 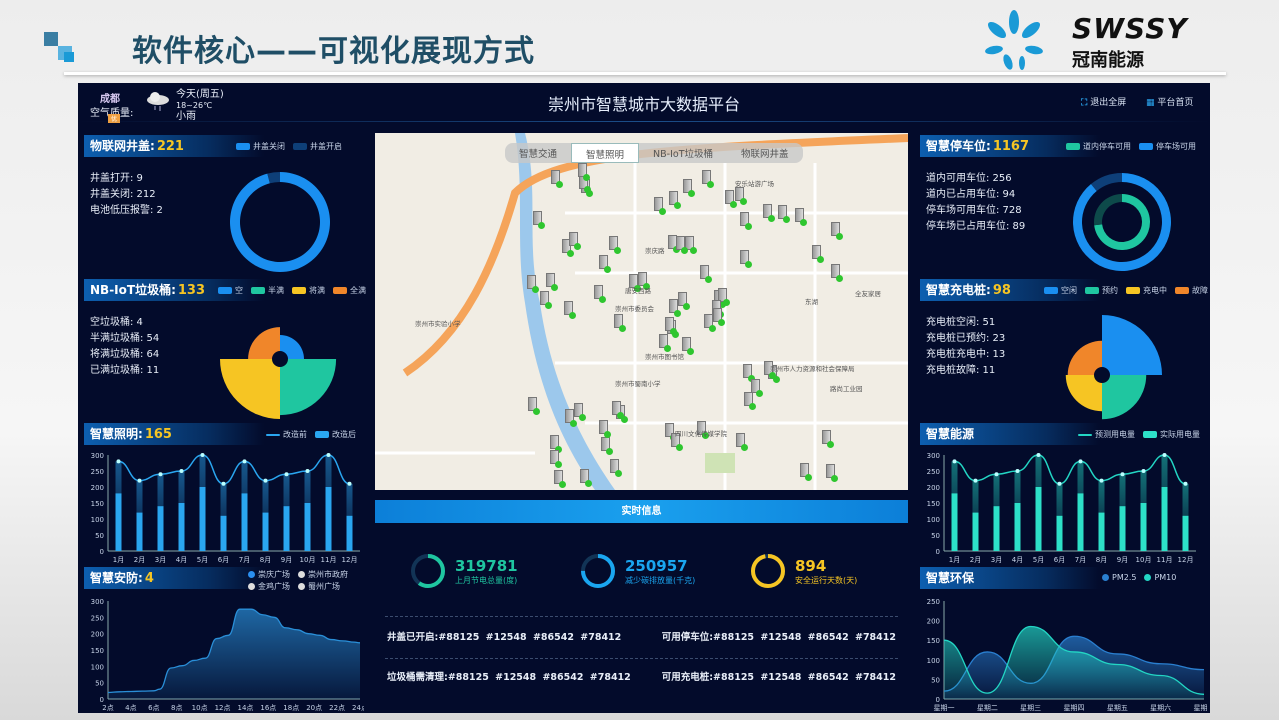 I want to click on map-tab: 智慧交通, so click(x=538, y=154).